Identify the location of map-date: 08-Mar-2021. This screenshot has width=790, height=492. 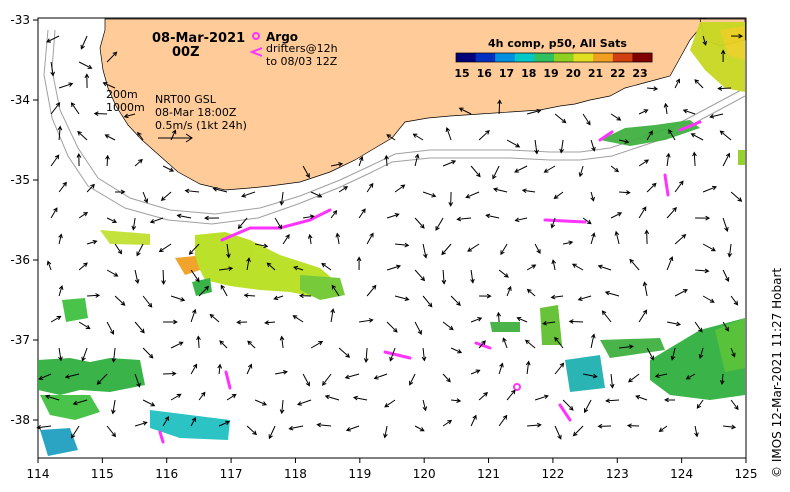
(198, 38).